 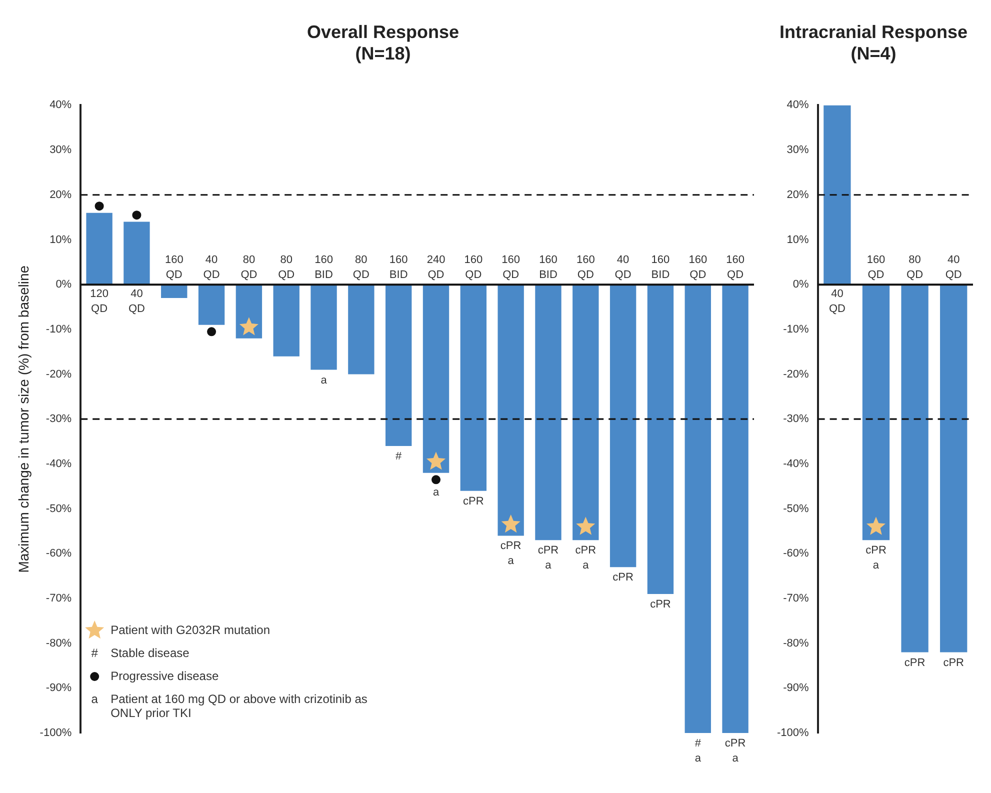 I want to click on y-axis-title: Maximum change in tumor size (%) from baseline, so click(x=23, y=419).